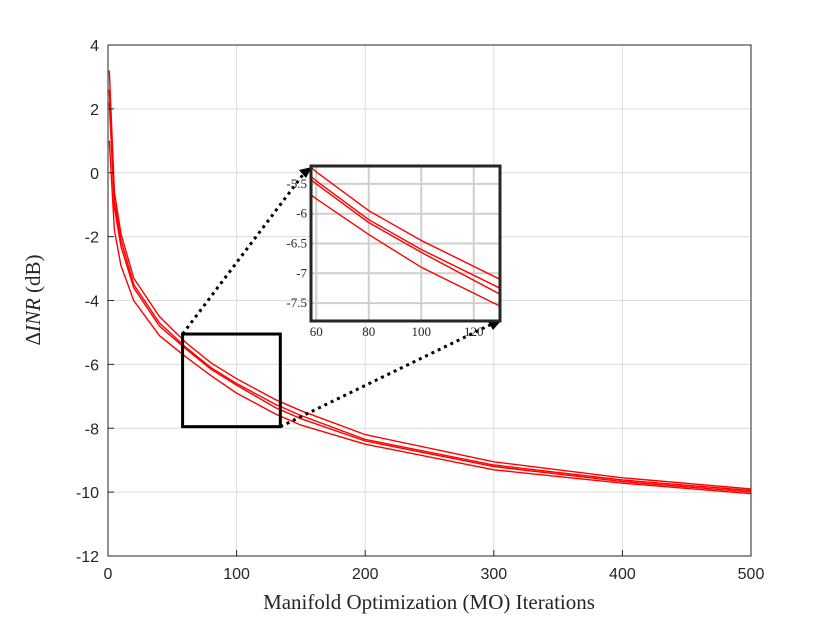 This screenshot has width=830, height=623. What do you see at coordinates (33, 276) in the screenshot?
I see `y-axis-label-unit: (dB)` at bounding box center [33, 276].